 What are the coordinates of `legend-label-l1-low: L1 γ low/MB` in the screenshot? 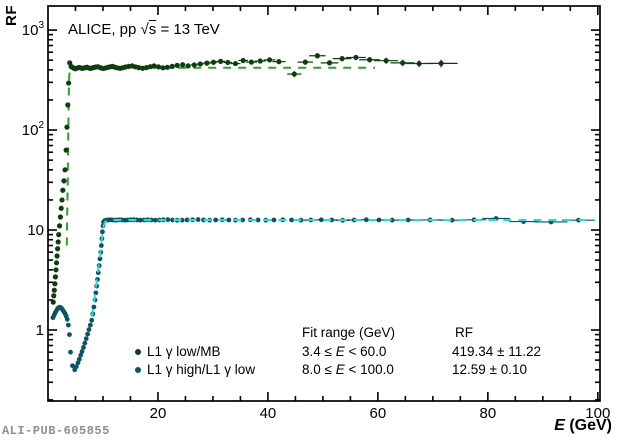 It's located at (184, 351).